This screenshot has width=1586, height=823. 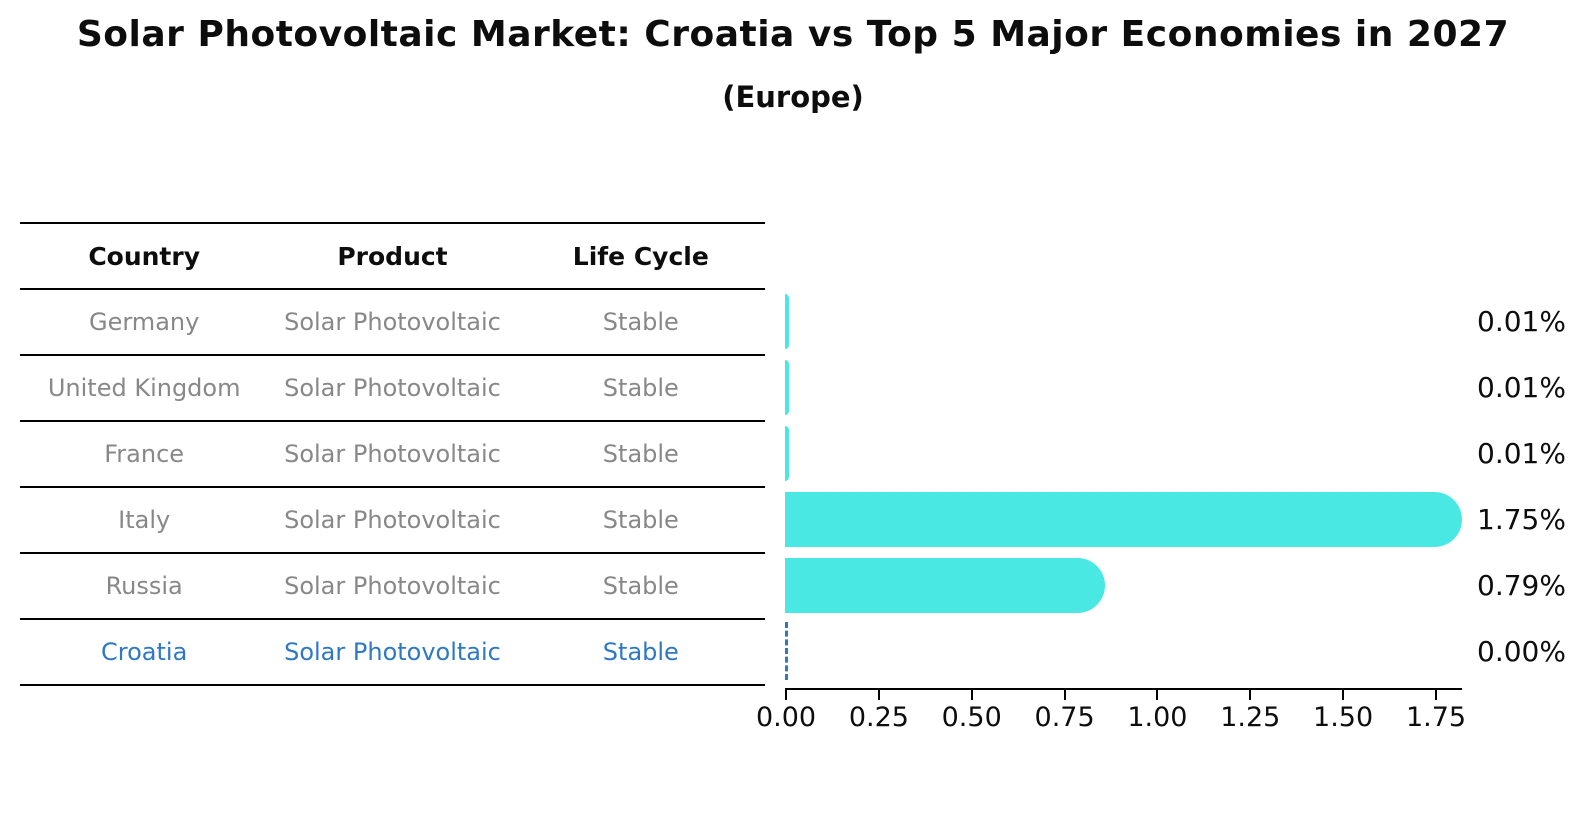 What do you see at coordinates (144, 586) in the screenshot?
I see `cell-country: Russia` at bounding box center [144, 586].